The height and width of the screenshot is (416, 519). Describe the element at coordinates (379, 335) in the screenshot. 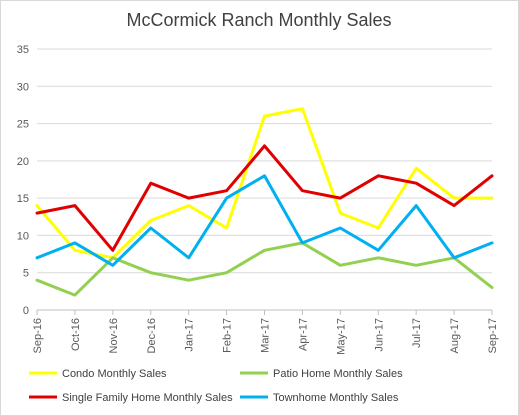

I see `x-tick-label: Jun-17` at that location.